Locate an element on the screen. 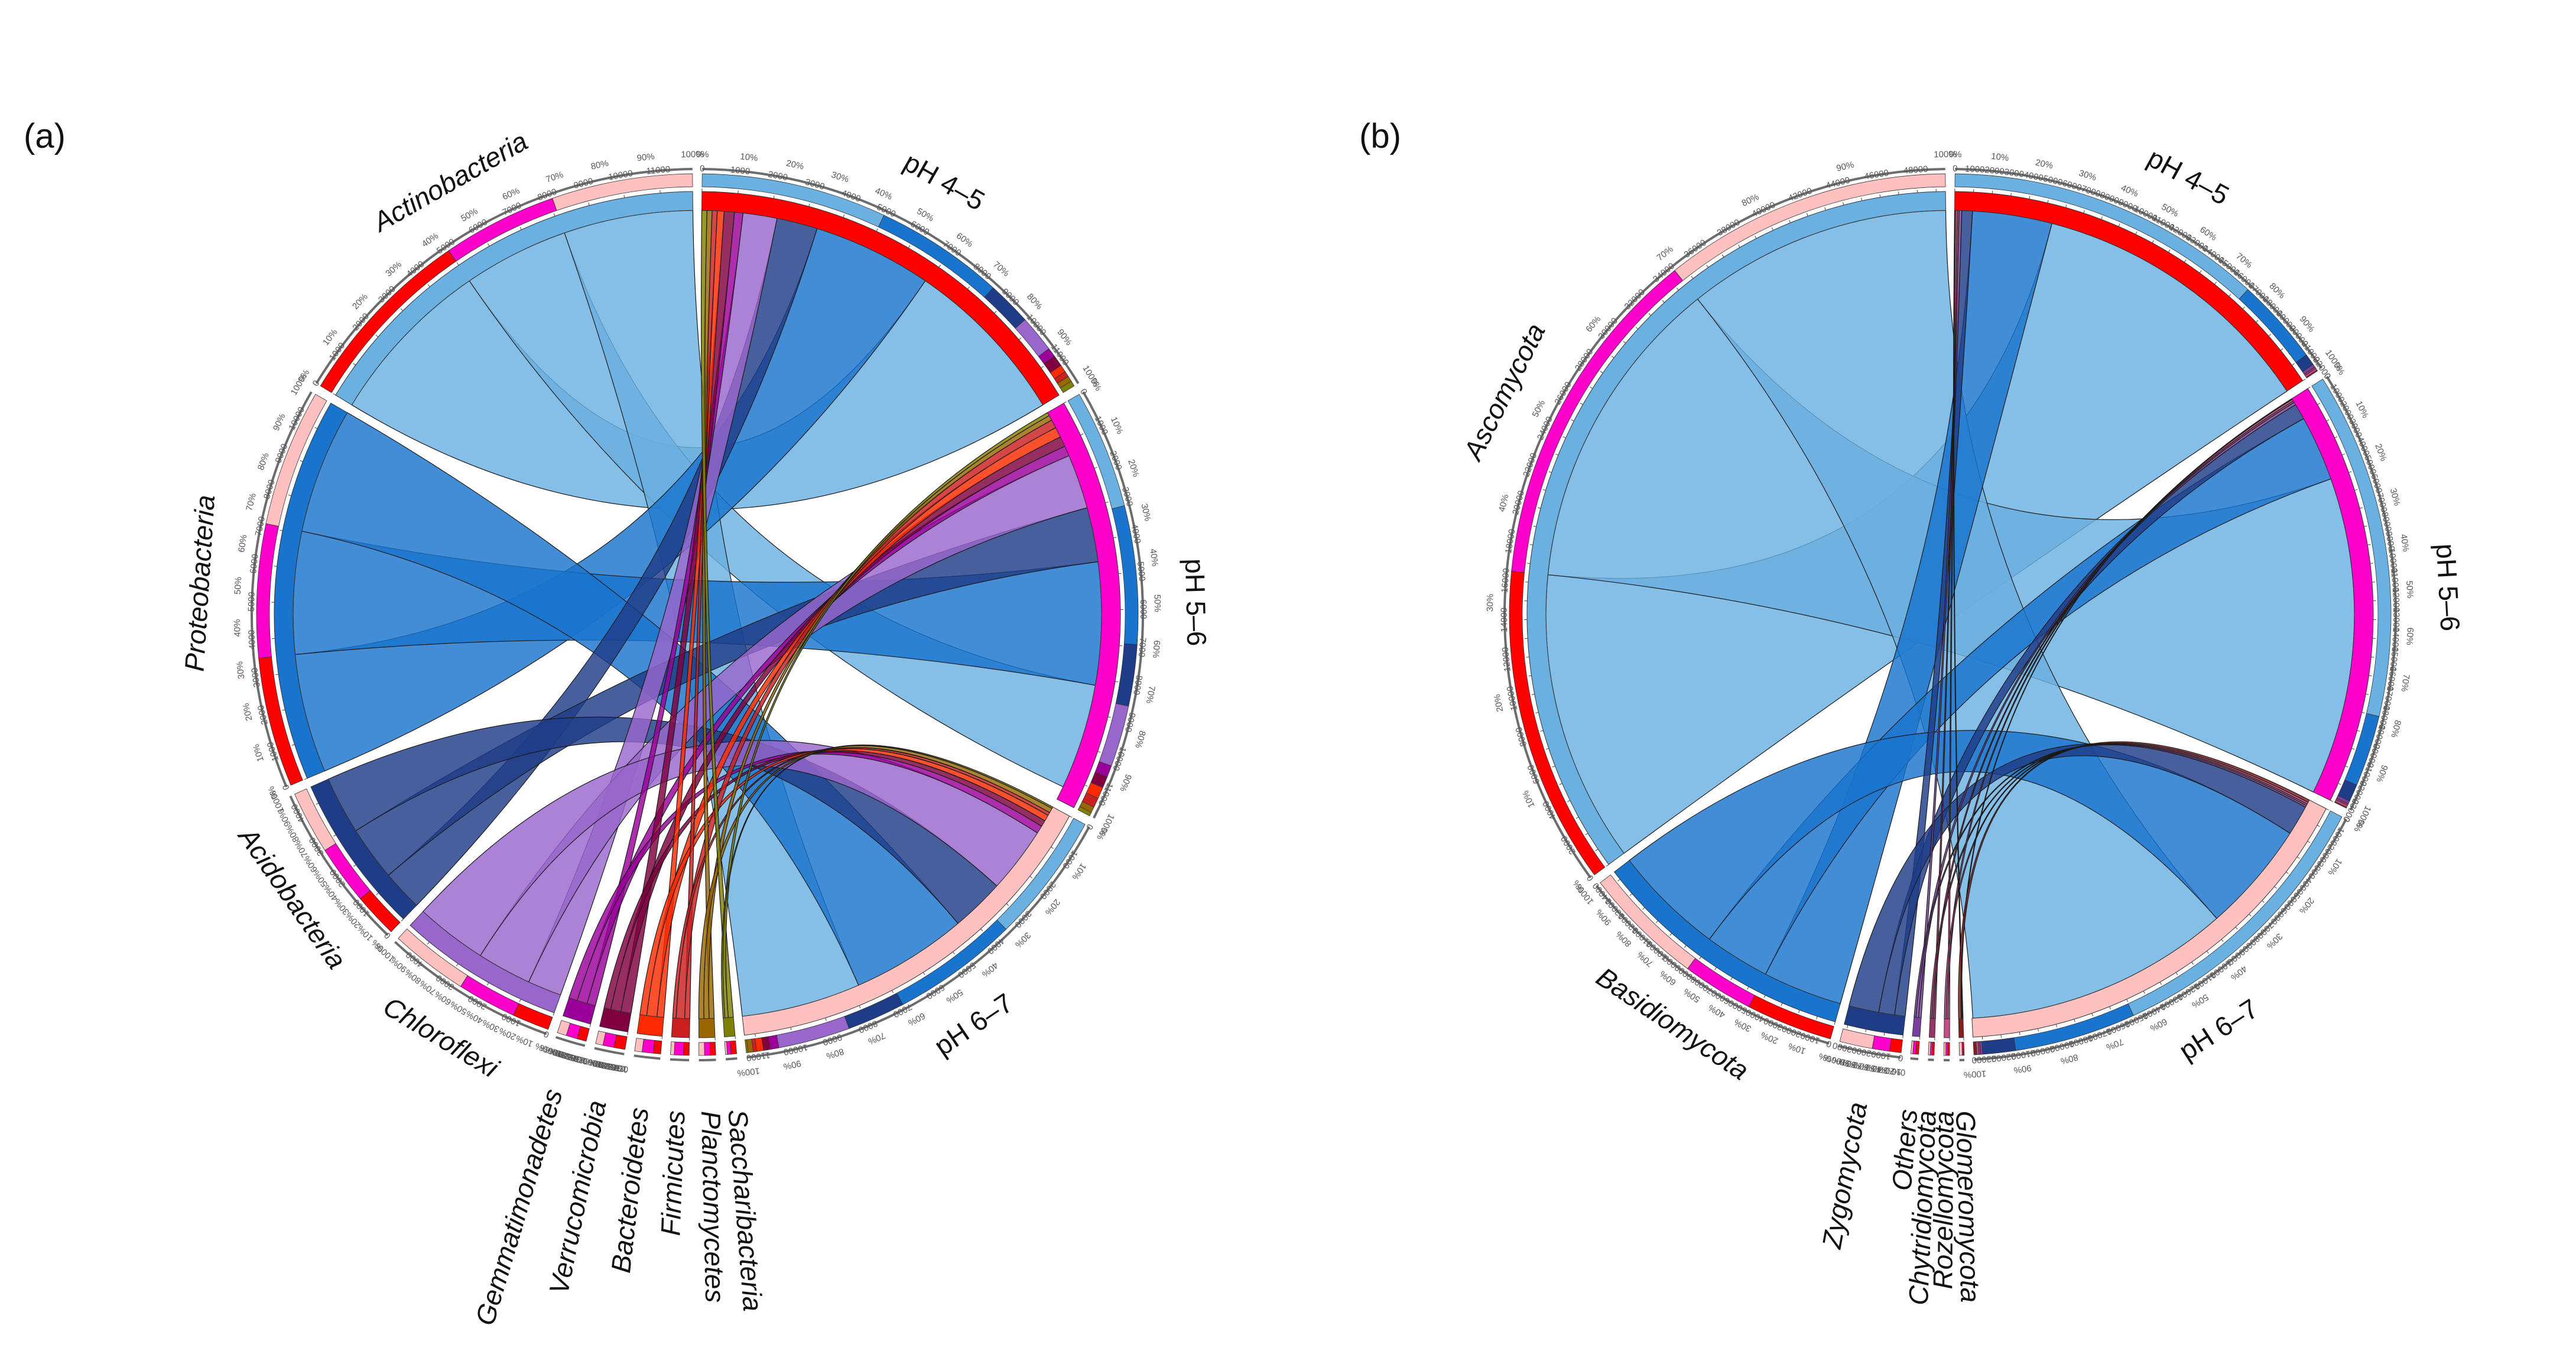 This screenshot has height=1348, width=2576. composition-ph-5-6-glomeromycota is located at coordinates (2340, 805).